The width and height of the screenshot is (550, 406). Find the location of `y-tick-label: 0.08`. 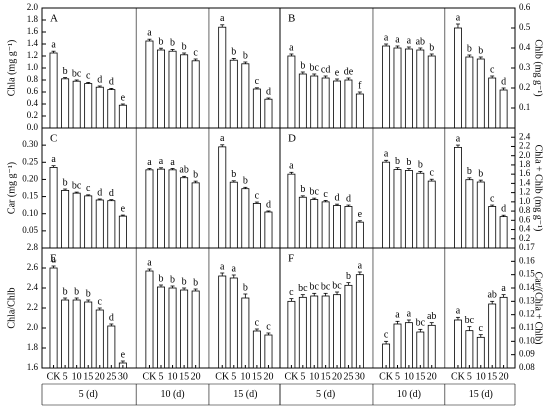

y-tick-label: 0.08 is located at coordinates (527, 367).